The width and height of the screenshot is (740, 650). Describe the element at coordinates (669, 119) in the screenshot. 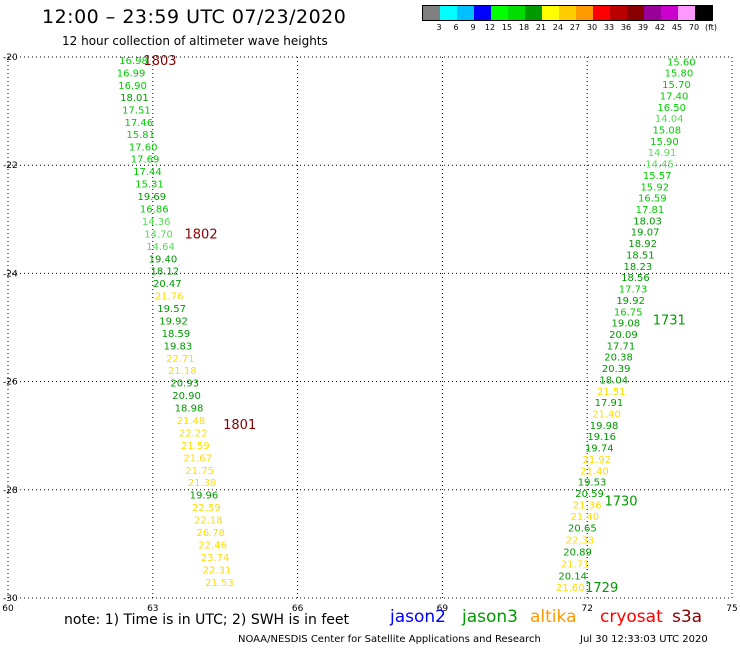

I see `wave-height-value: 14.04` at that location.